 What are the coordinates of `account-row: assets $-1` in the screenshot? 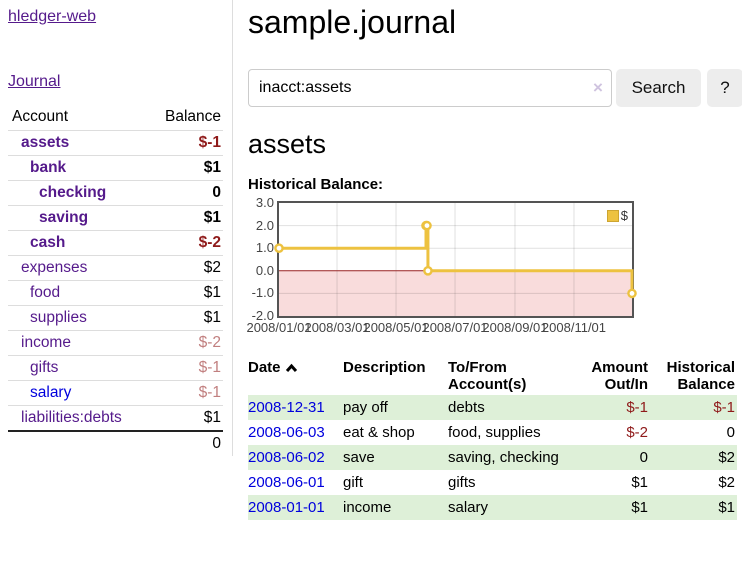 It's located at (115, 143).